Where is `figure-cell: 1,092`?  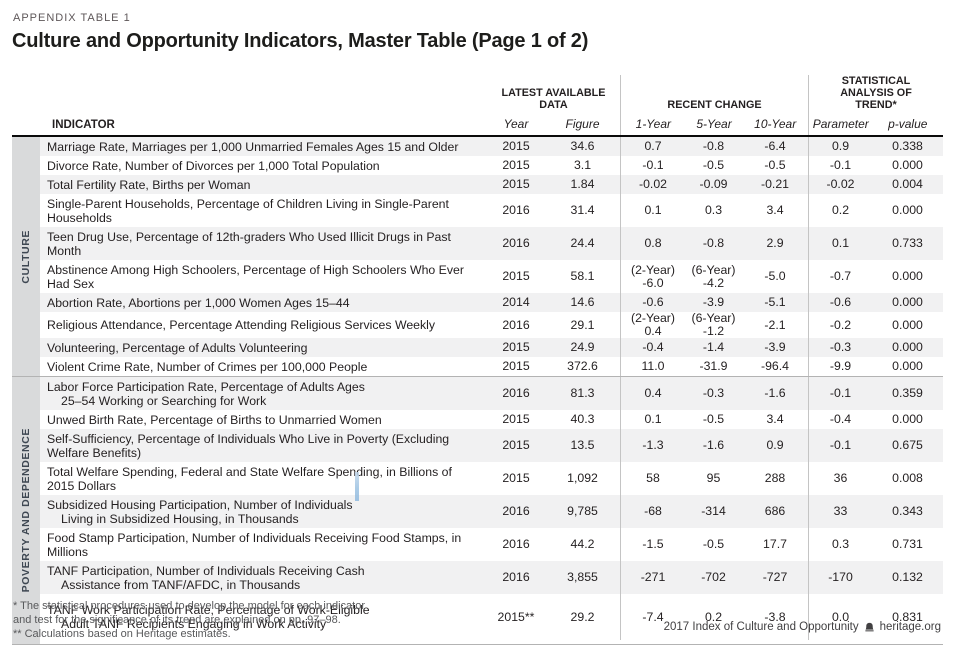 figure-cell: 1,092 is located at coordinates (582, 478).